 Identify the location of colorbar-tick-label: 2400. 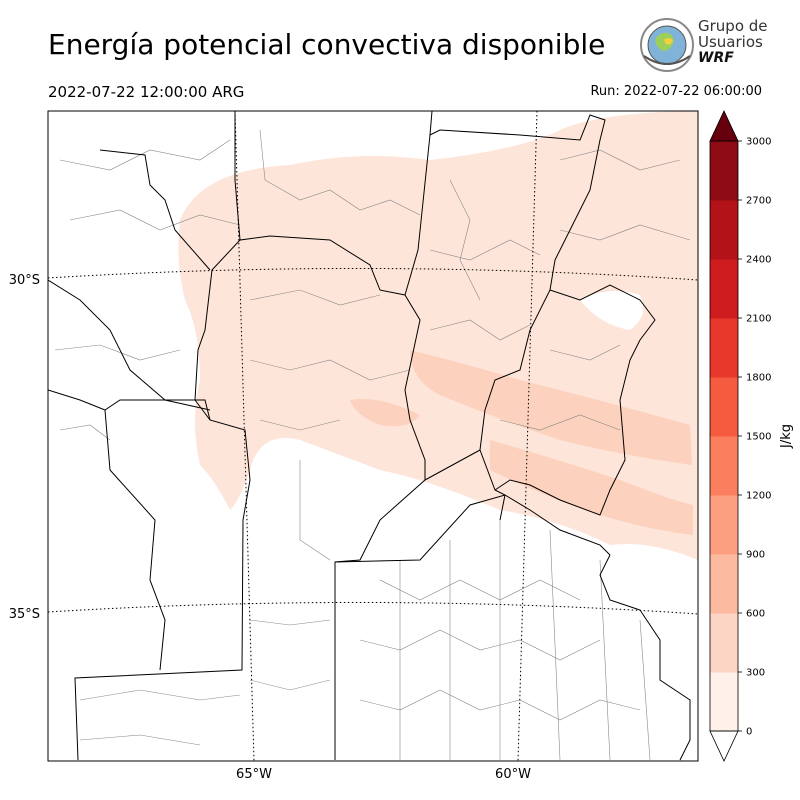
(758, 260).